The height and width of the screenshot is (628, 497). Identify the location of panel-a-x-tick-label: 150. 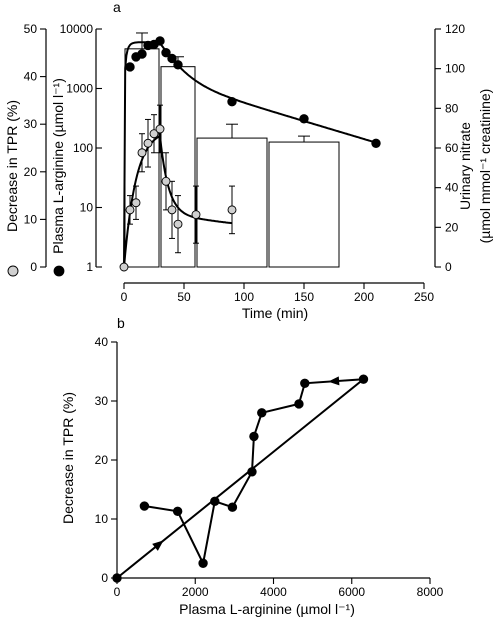
(304, 297).